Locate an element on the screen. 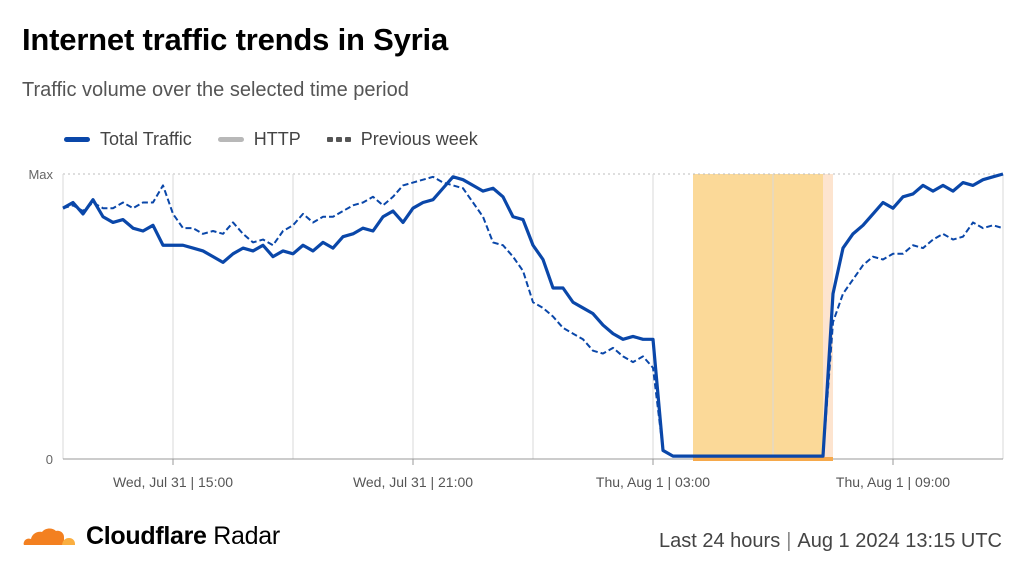  cloudflare-cloud-icon is located at coordinates (49, 537).